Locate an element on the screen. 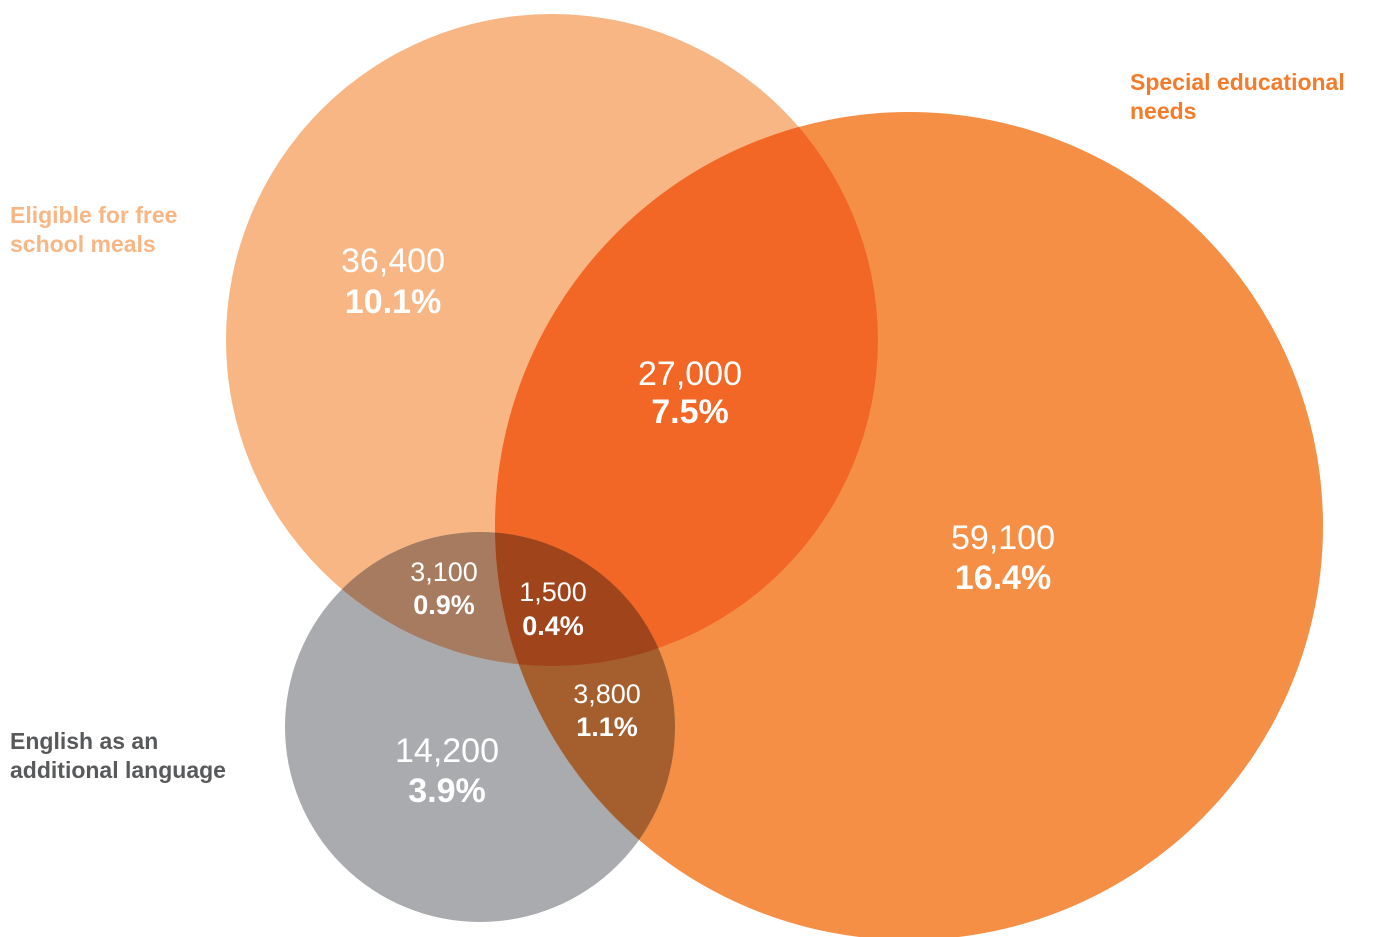  triple-overlap is located at coordinates (585, 599).